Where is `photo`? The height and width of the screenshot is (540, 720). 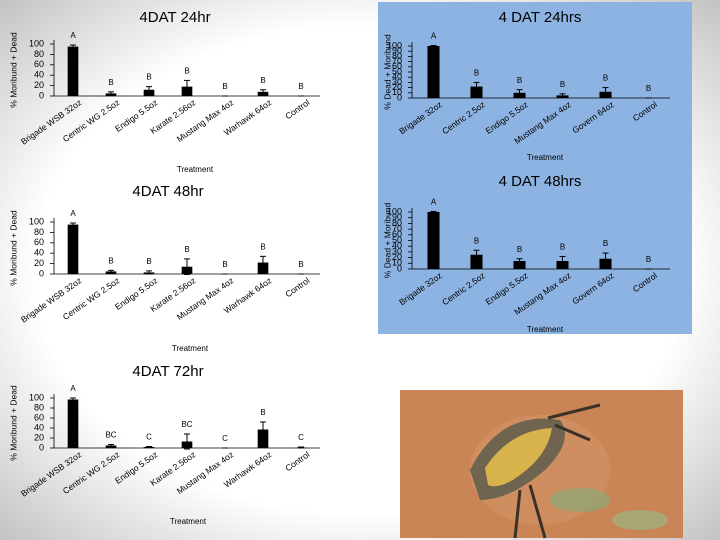 photo is located at coordinates (541, 464).